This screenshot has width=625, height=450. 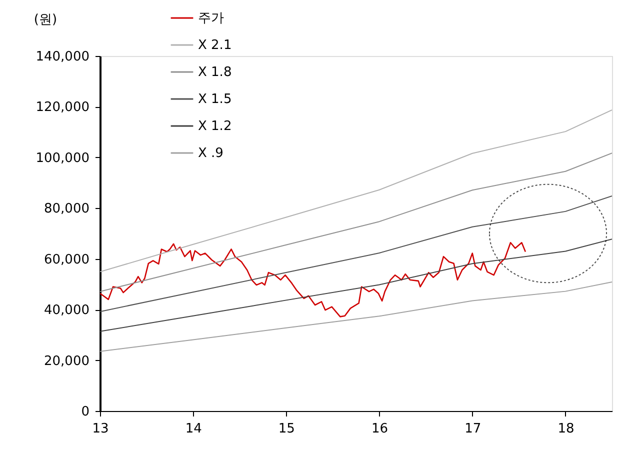 What do you see at coordinates (473, 429) in the screenshot?
I see `x-tick-label: 17` at bounding box center [473, 429].